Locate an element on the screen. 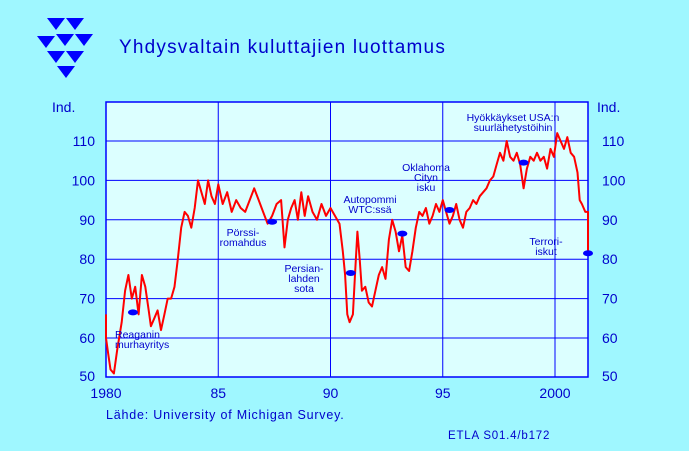 The width and height of the screenshot is (689, 451). x-tick-label: 2000 is located at coordinates (554, 393).